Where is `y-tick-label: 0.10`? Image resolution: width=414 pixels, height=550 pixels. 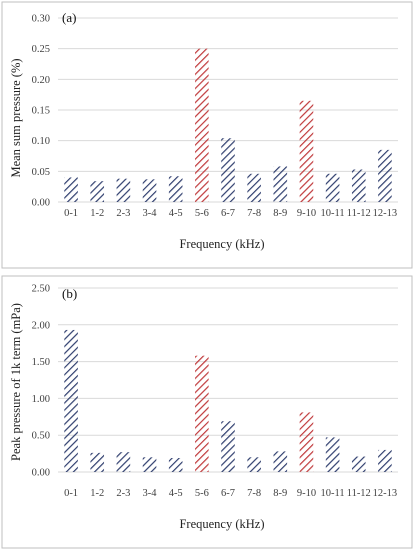
y-tick-label: 0.10 is located at coordinates (41, 141).